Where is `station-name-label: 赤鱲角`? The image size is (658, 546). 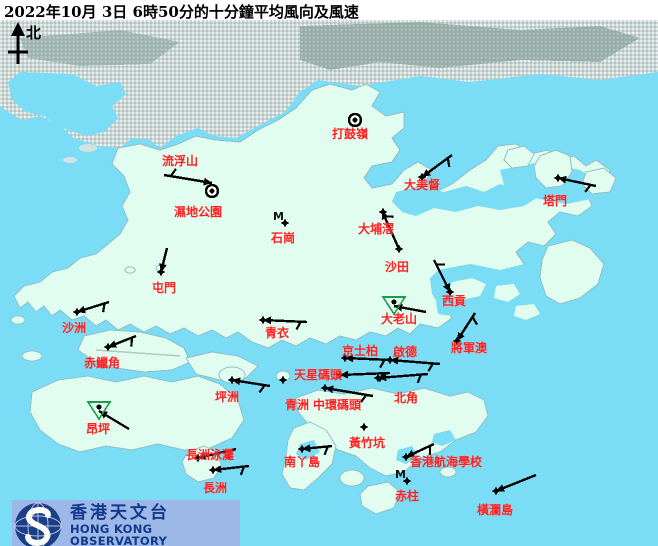 station-name-label: 赤鱲角 is located at coordinates (102, 363).